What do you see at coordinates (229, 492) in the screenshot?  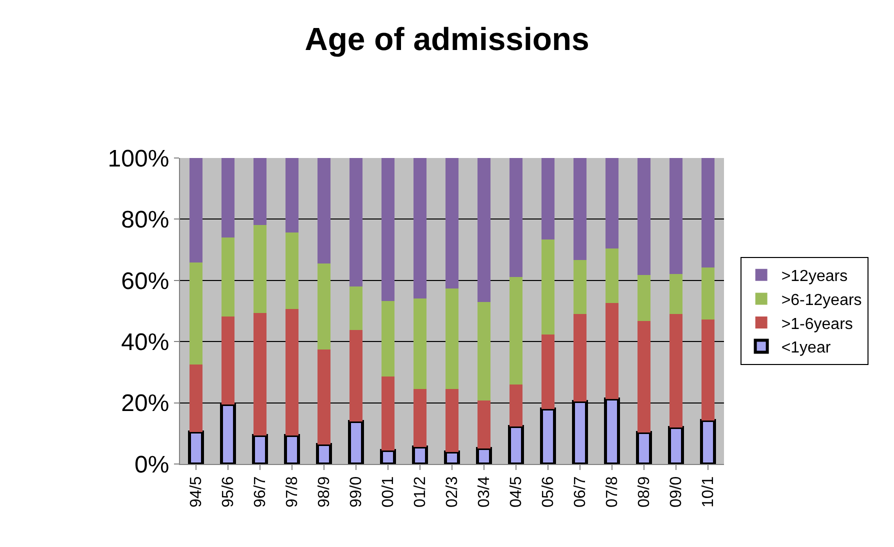 I see `x-tick-label: 95/6` at bounding box center [229, 492].